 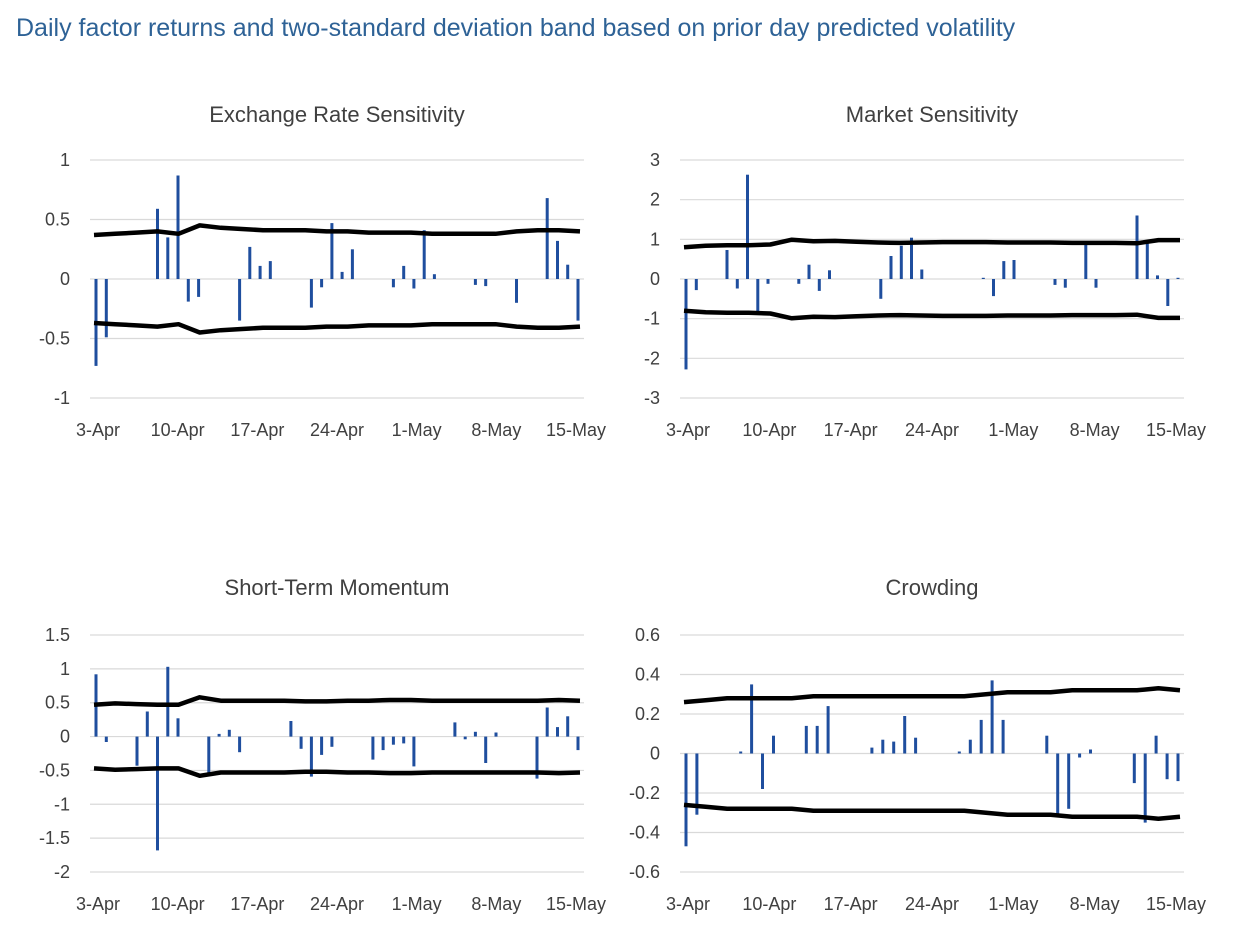 I want to click on y-tick-label: -2, so click(x=652, y=358).